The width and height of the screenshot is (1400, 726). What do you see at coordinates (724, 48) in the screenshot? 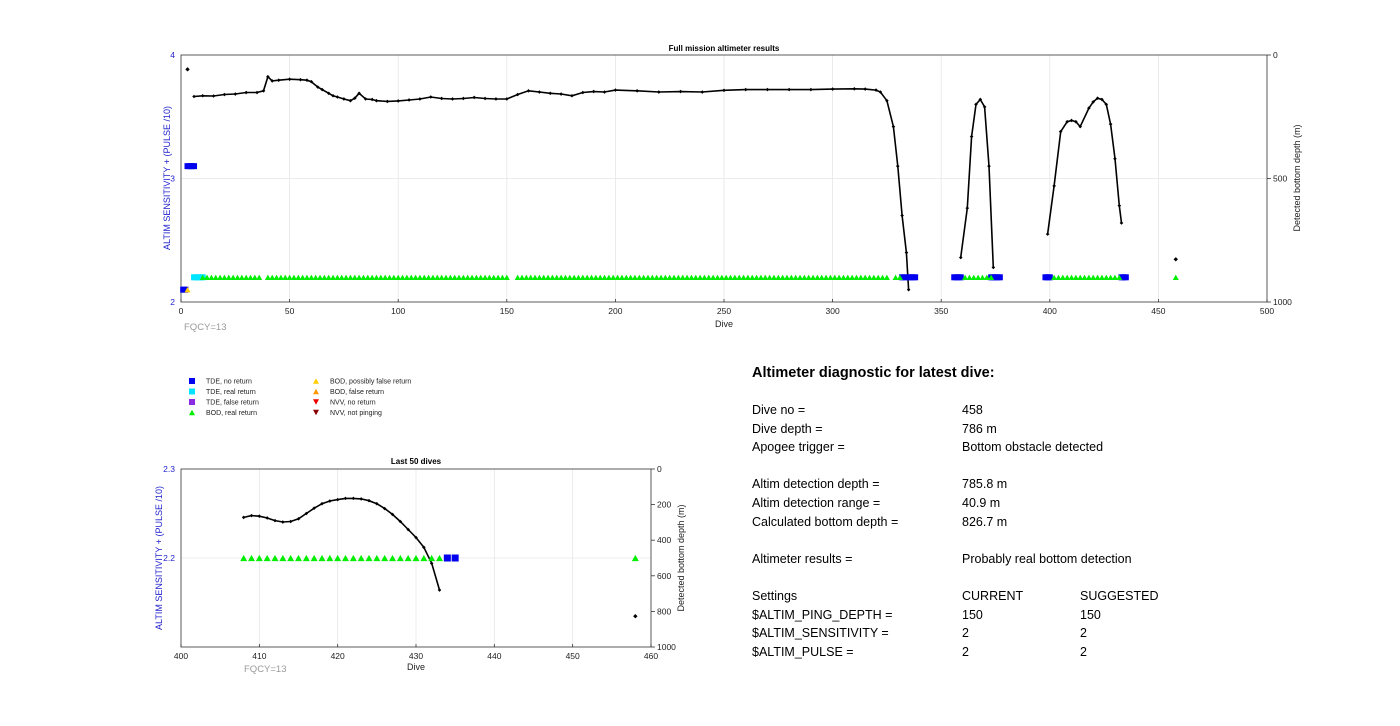
I see `top-chart-title: Full mission altimeter results` at bounding box center [724, 48].